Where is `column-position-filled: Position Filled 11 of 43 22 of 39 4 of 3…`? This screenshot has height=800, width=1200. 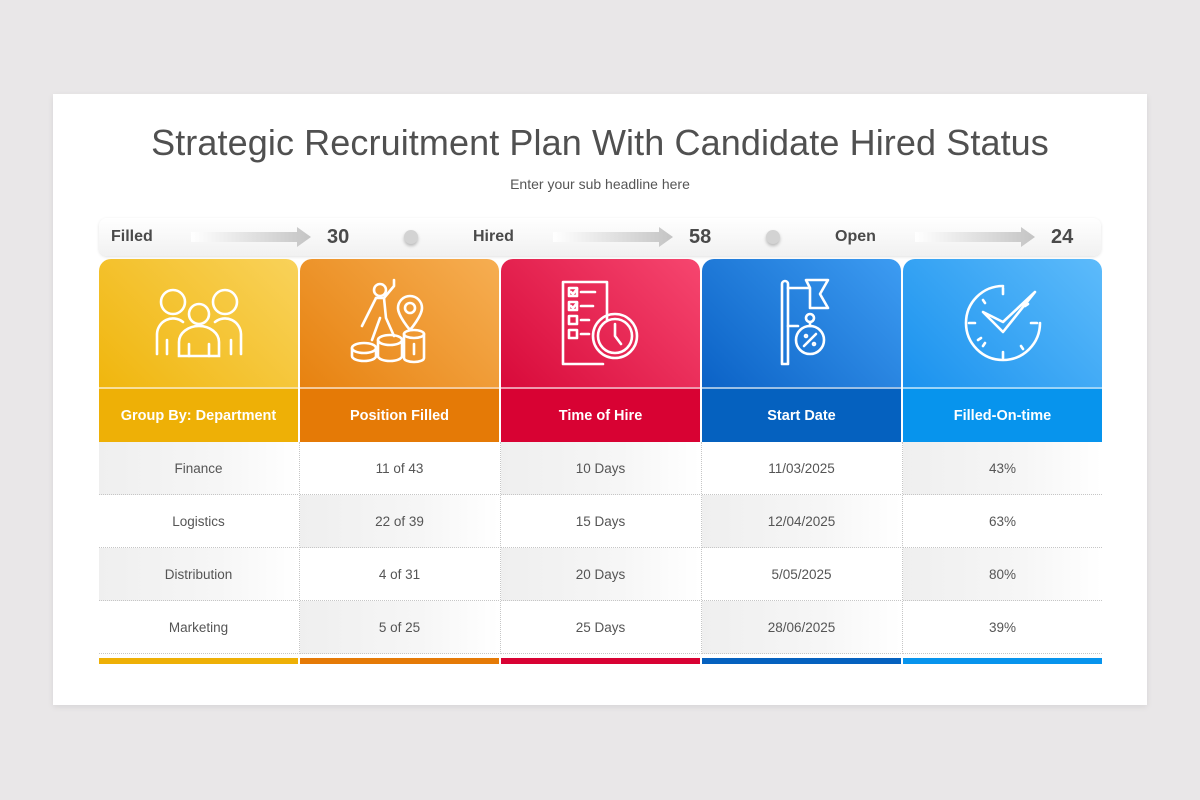 column-position-filled: Position Filled 11 of 43 22 of 39 4 of 3… is located at coordinates (399, 461).